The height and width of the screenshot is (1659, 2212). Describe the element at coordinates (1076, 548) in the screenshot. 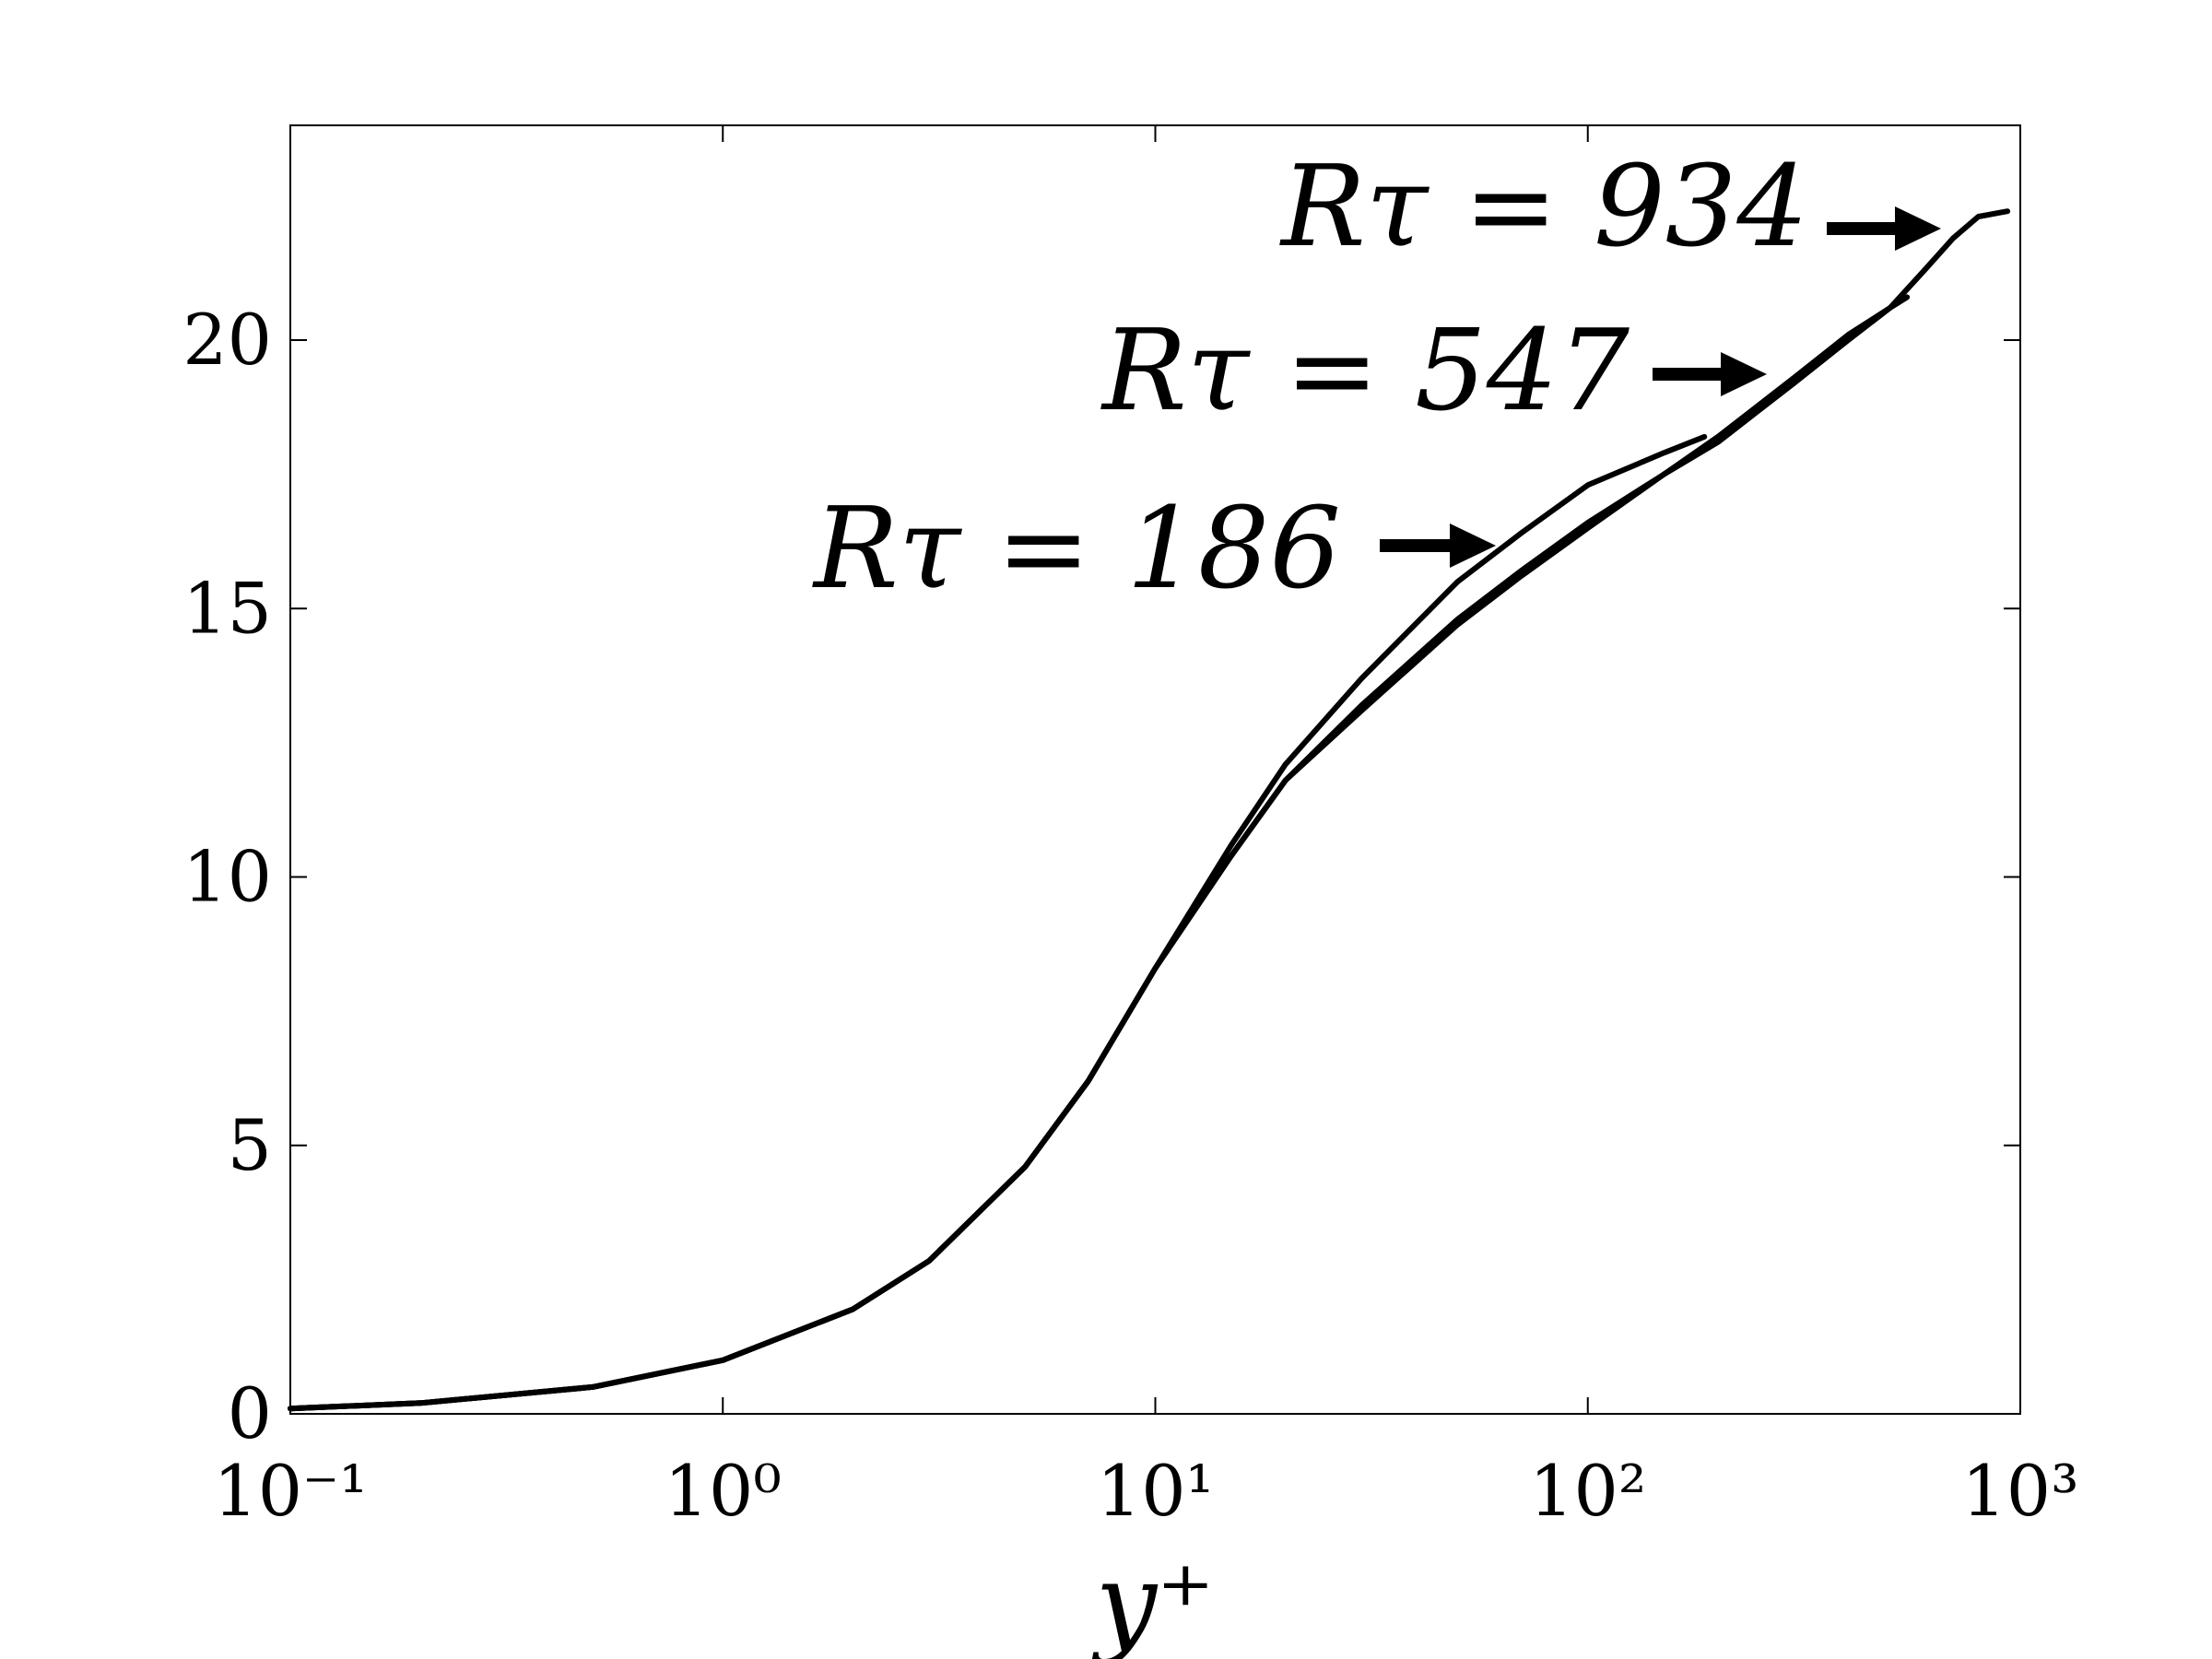

I see `annotation: Rτ = 186` at that location.